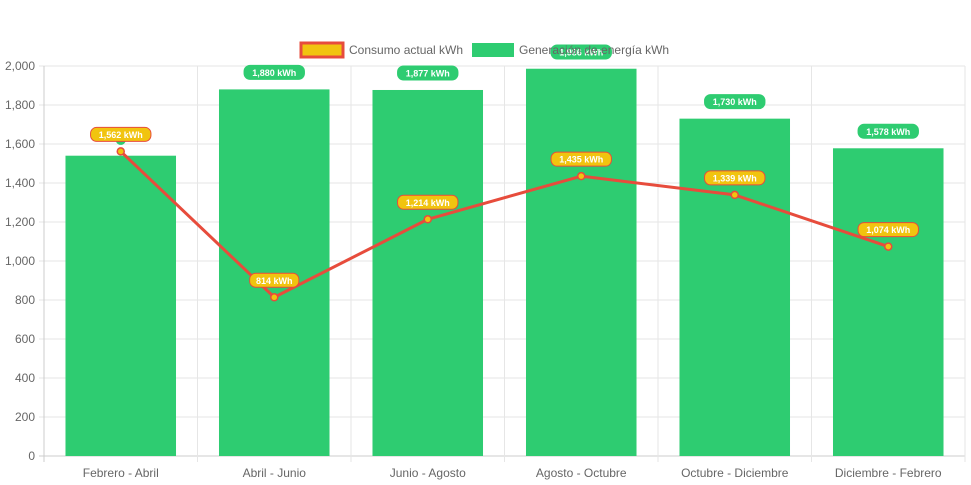 Image resolution: width=971 pixels, height=485 pixels. What do you see at coordinates (121, 473) in the screenshot?
I see `x-tick-label: Febrero - Abril` at bounding box center [121, 473].